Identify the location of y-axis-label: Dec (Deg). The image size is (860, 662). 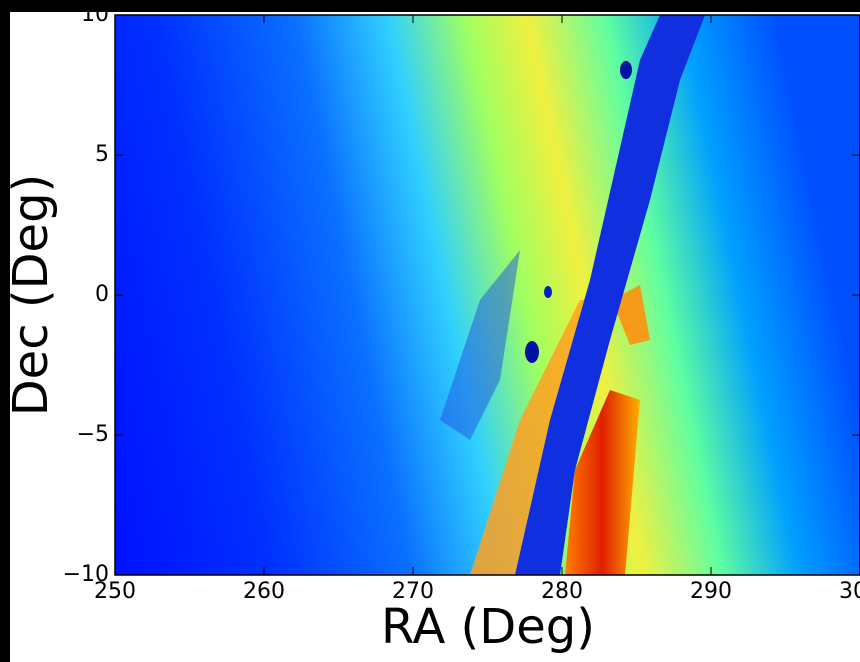
(31, 295).